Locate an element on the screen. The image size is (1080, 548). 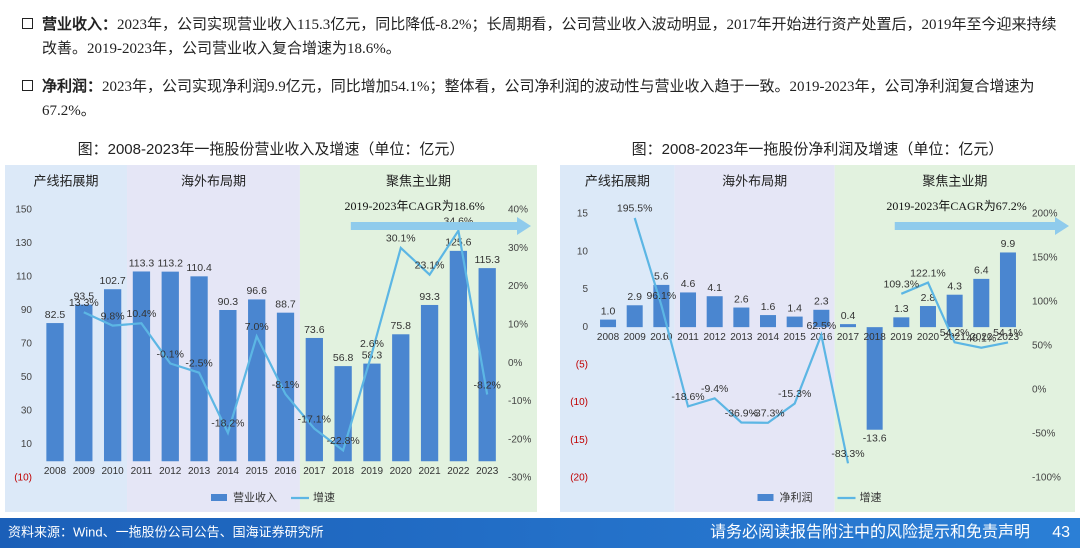
bar-label: 0.4 is located at coordinates (848, 316).